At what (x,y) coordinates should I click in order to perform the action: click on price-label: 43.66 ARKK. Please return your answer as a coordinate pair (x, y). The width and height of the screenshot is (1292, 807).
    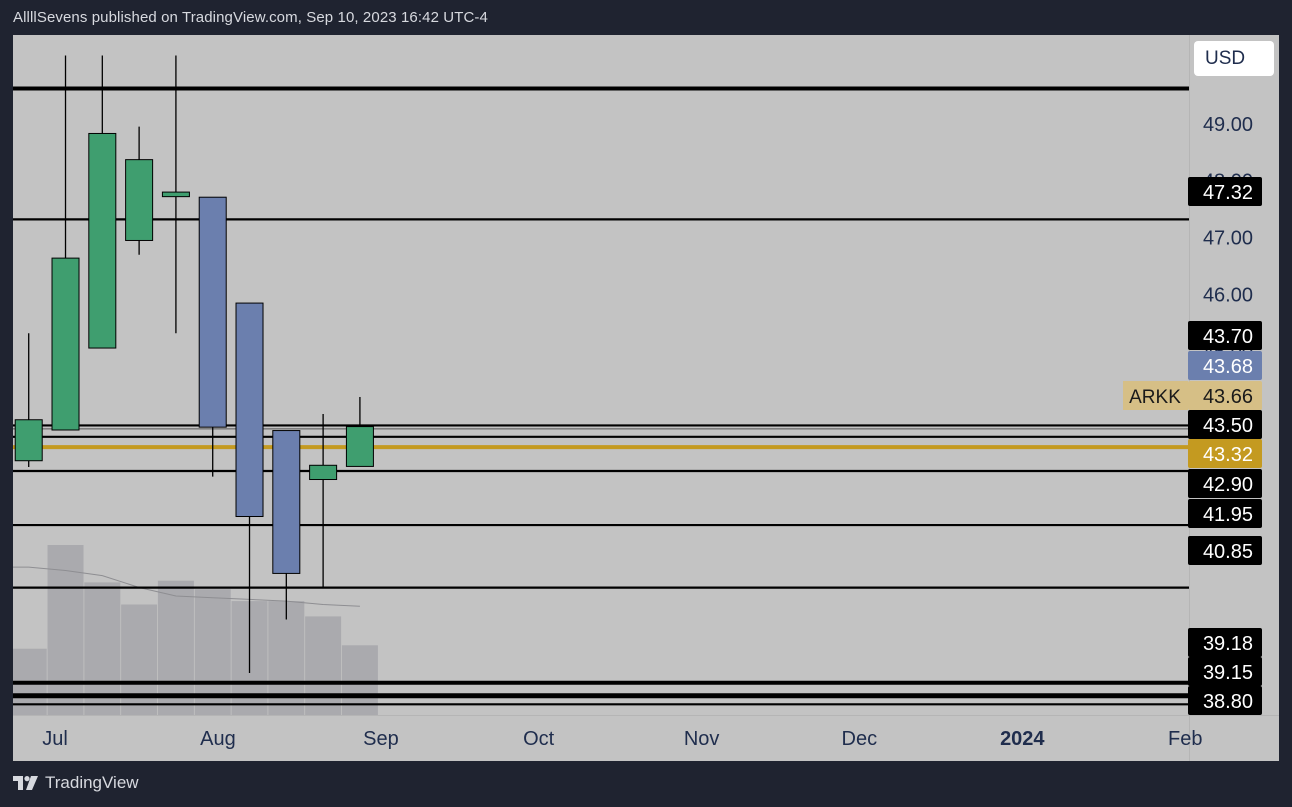
    Looking at the image, I should click on (1192, 395).